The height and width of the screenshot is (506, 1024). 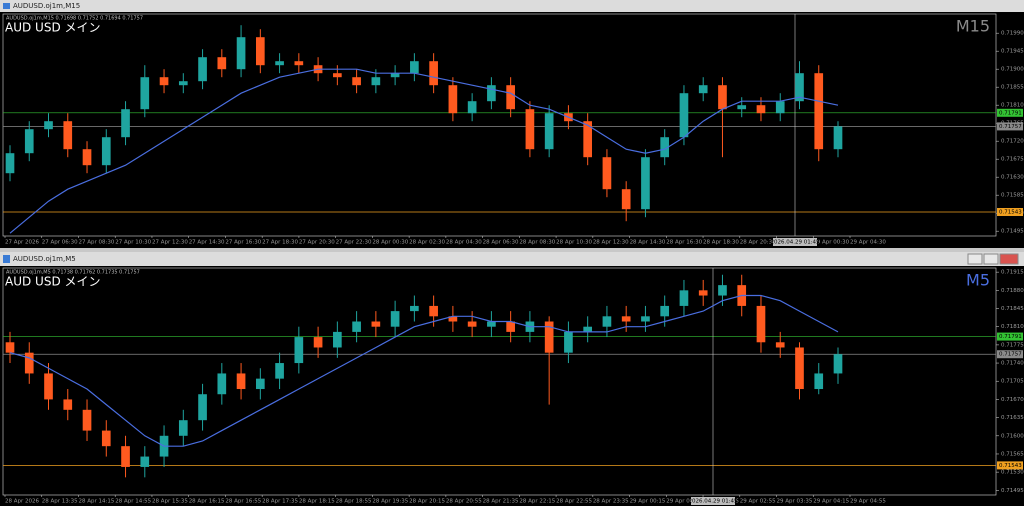 What do you see at coordinates (991, 259) in the screenshot?
I see `maximize-button` at bounding box center [991, 259].